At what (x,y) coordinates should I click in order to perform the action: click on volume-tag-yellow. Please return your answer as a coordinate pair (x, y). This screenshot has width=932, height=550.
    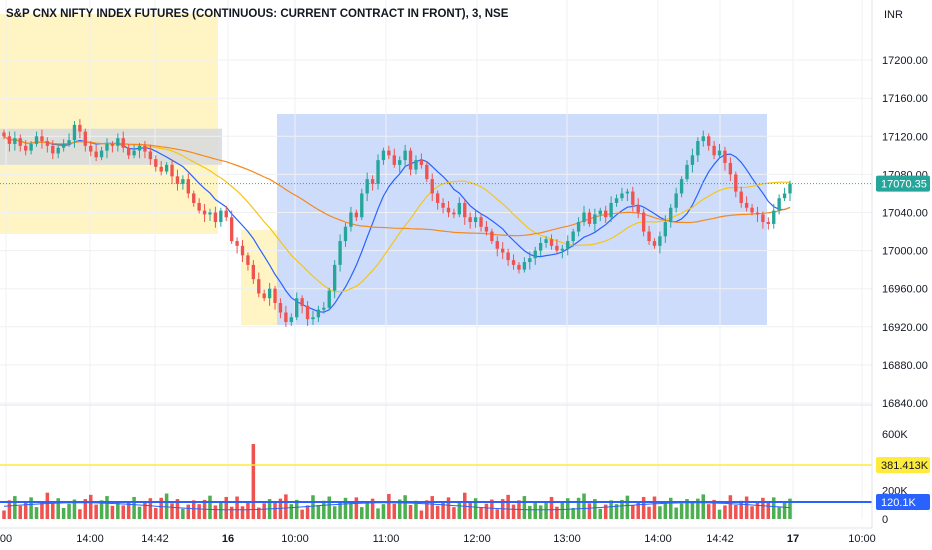
    Looking at the image, I should click on (903, 465).